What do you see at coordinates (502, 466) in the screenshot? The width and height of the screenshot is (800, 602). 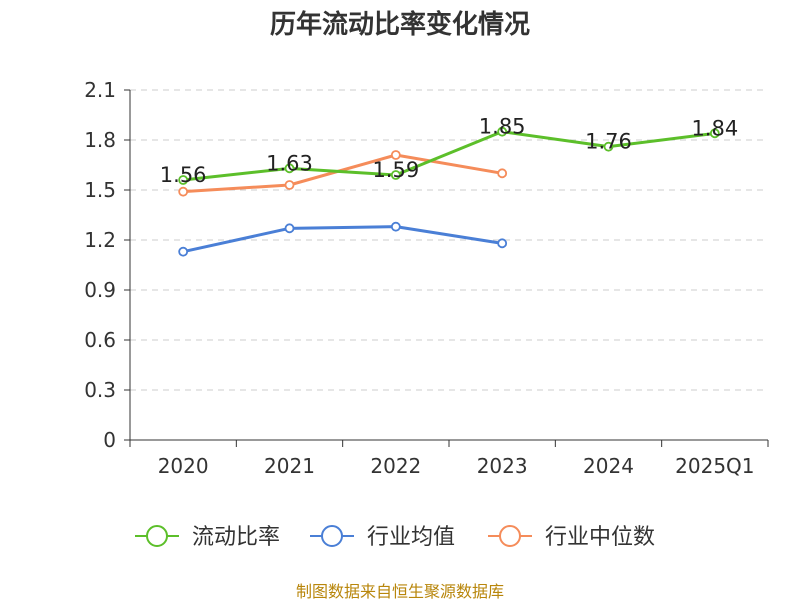 I see `x-tick-label: 2023` at bounding box center [502, 466].